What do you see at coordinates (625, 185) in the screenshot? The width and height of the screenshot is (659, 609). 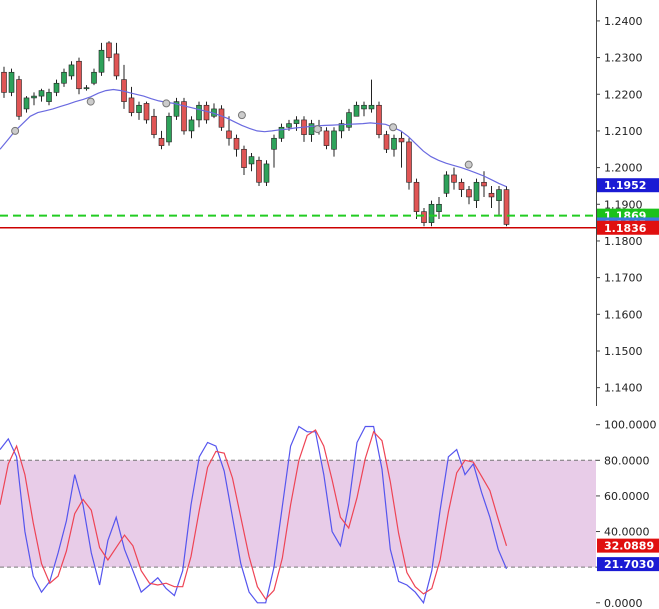 I see `price-badge-label: 1.1952` at bounding box center [625, 185].